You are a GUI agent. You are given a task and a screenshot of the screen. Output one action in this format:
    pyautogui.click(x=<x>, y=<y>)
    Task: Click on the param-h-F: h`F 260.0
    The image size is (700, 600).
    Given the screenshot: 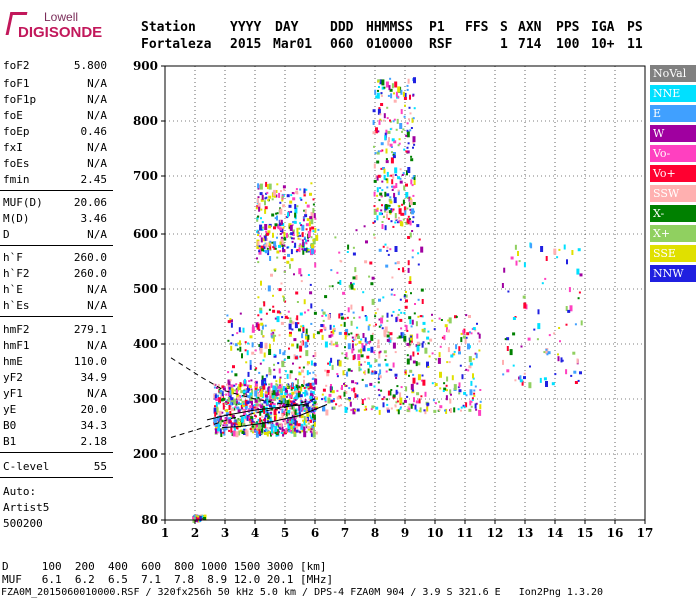 What is the action you would take?
    pyautogui.click(x=56, y=257)
    